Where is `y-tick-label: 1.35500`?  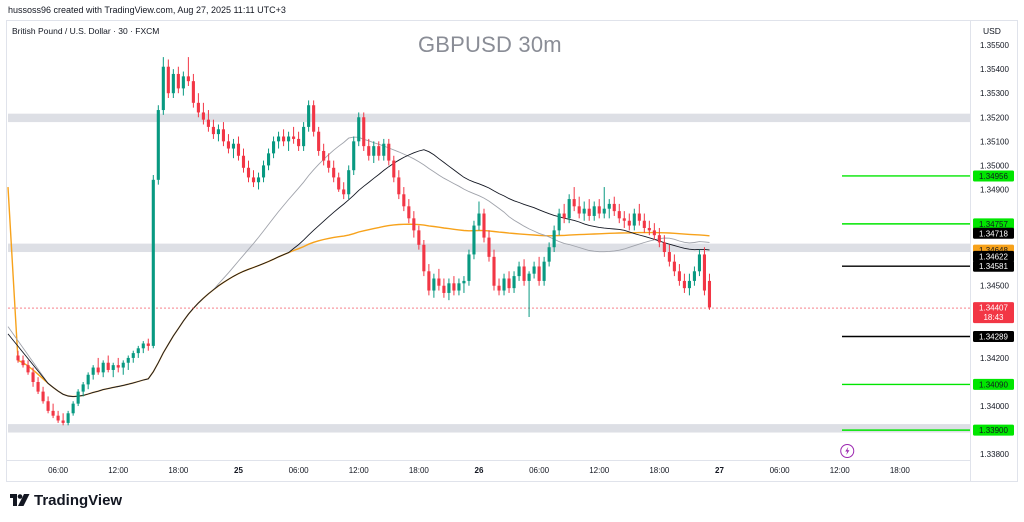
y-tick-label: 1.35500 is located at coordinates (994, 45).